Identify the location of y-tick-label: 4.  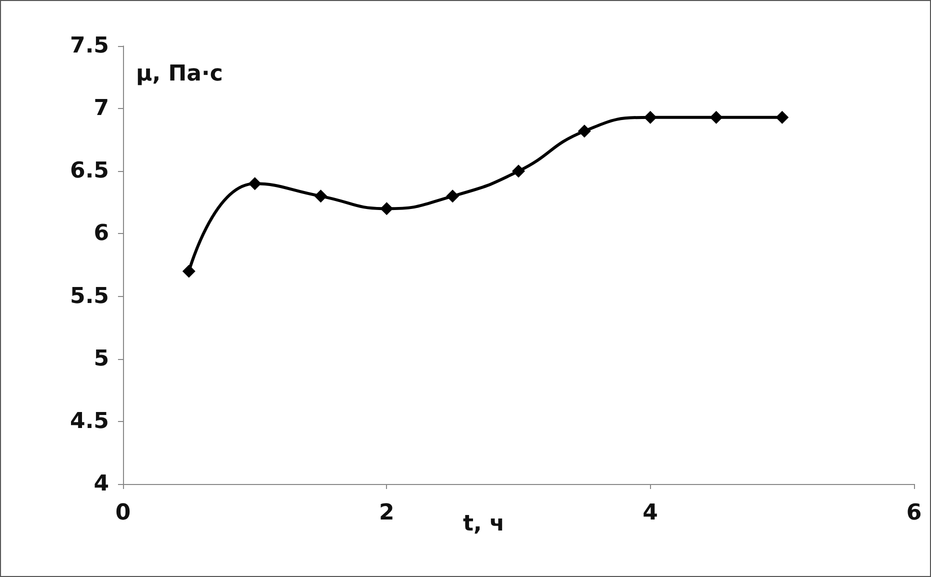
(101, 484).